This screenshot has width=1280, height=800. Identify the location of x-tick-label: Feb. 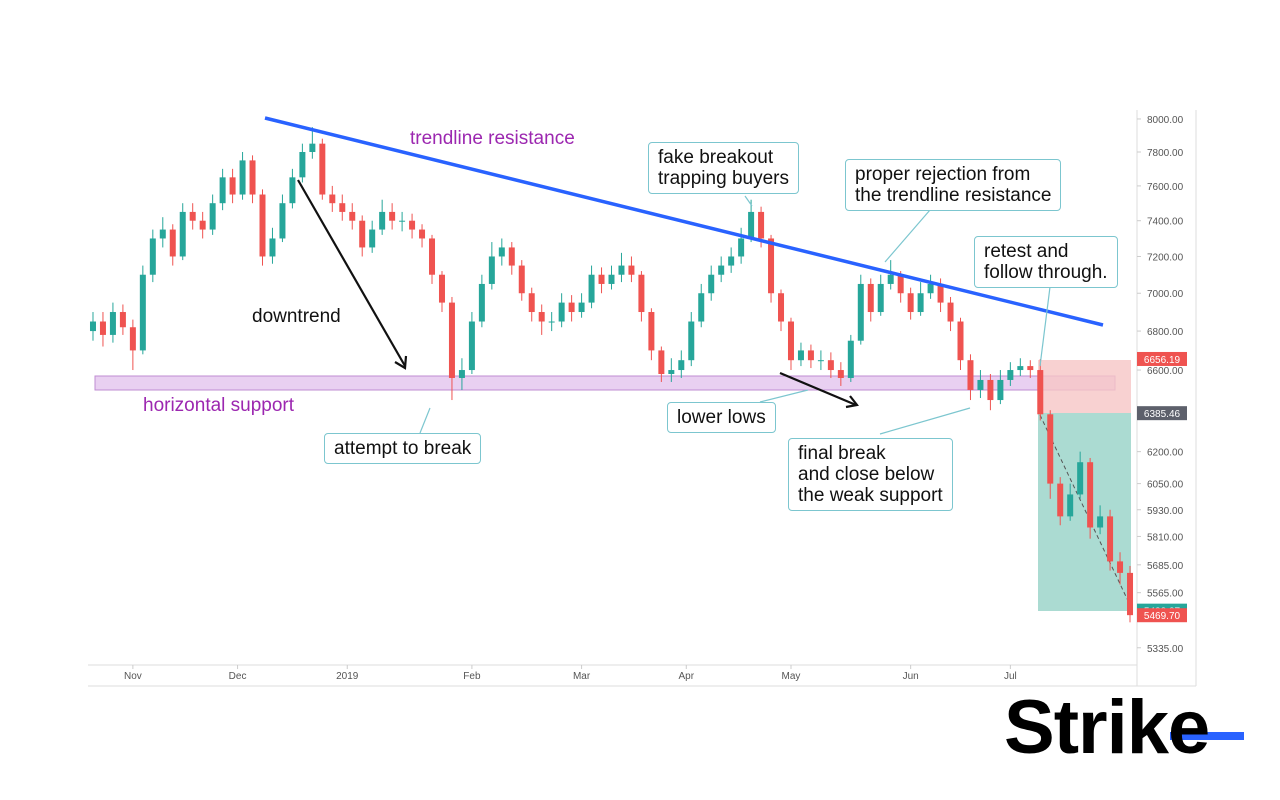
(472, 676).